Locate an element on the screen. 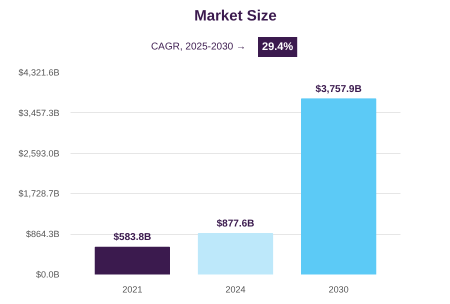  y-tick-label: $0.0B is located at coordinates (48, 275).